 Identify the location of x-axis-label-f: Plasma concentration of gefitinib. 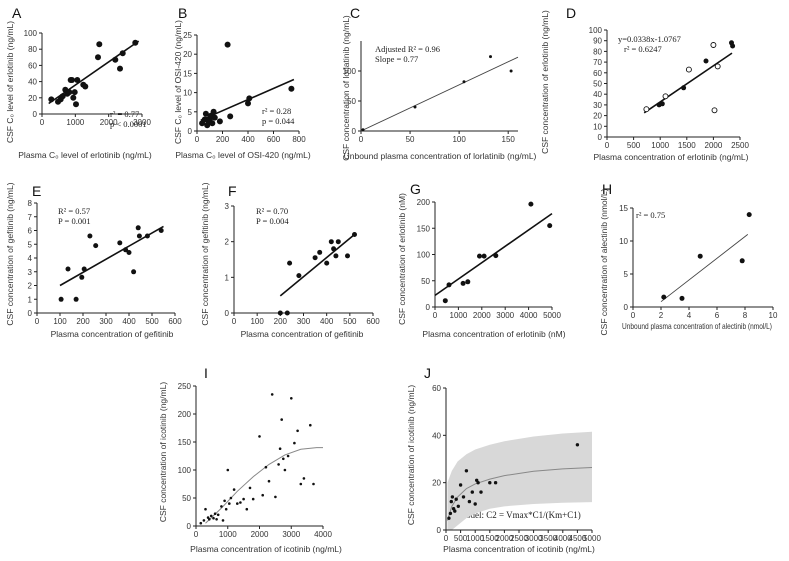
(302, 334).